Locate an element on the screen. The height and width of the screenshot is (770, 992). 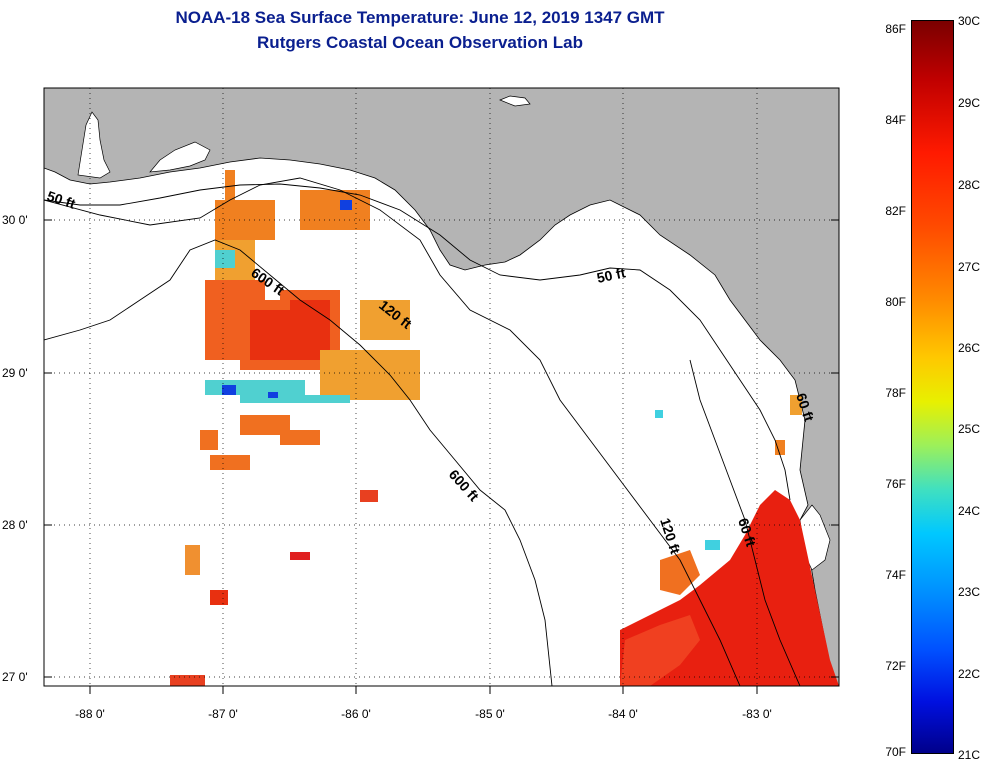
lon-tick: -84 0' is located at coordinates (623, 714).